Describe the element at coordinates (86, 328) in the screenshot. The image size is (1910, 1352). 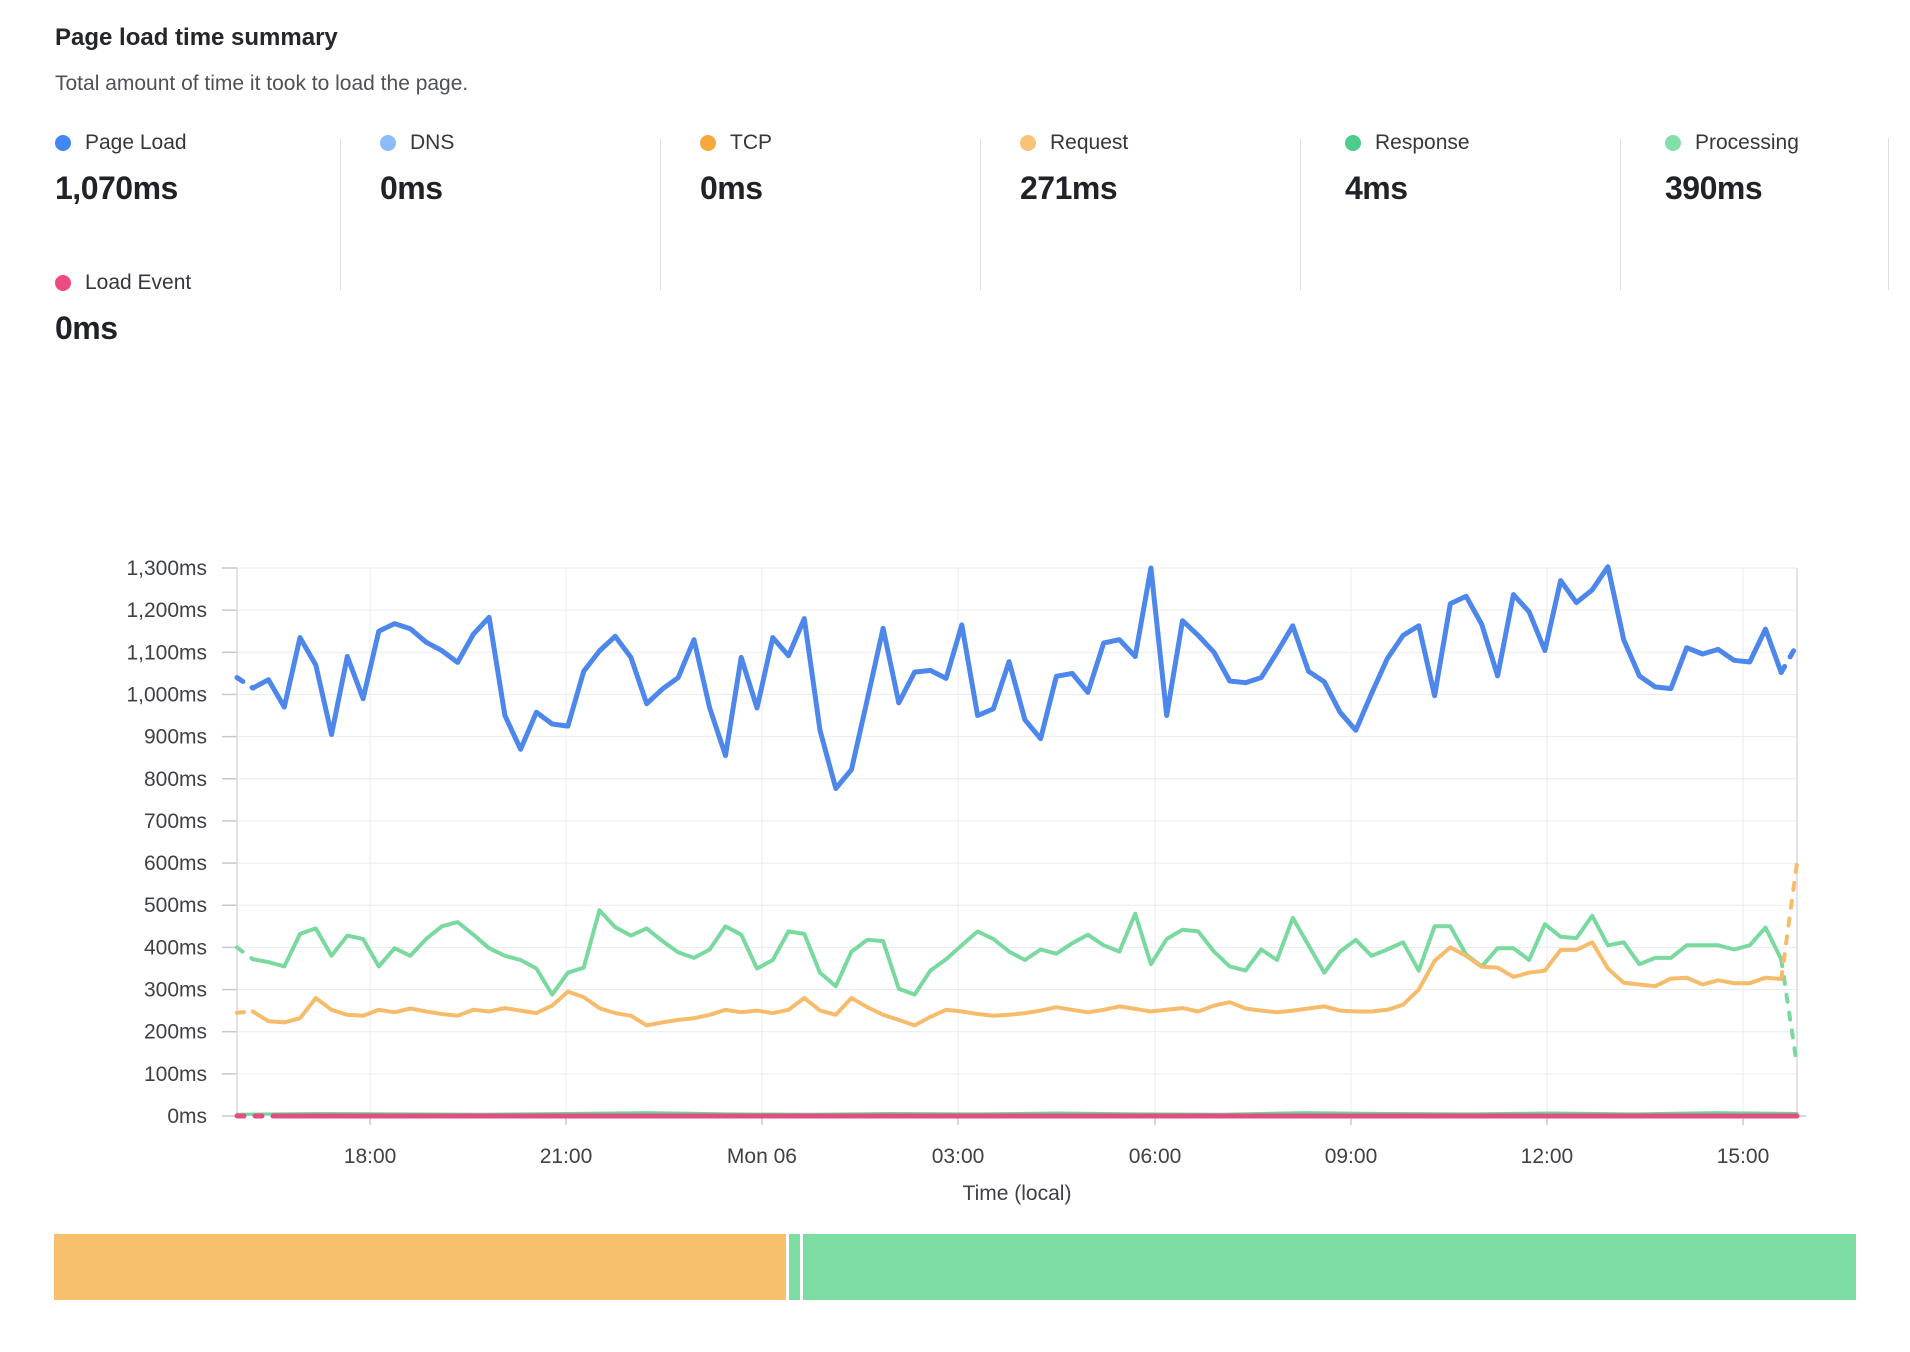
I see `load-event-value: 0ms` at that location.